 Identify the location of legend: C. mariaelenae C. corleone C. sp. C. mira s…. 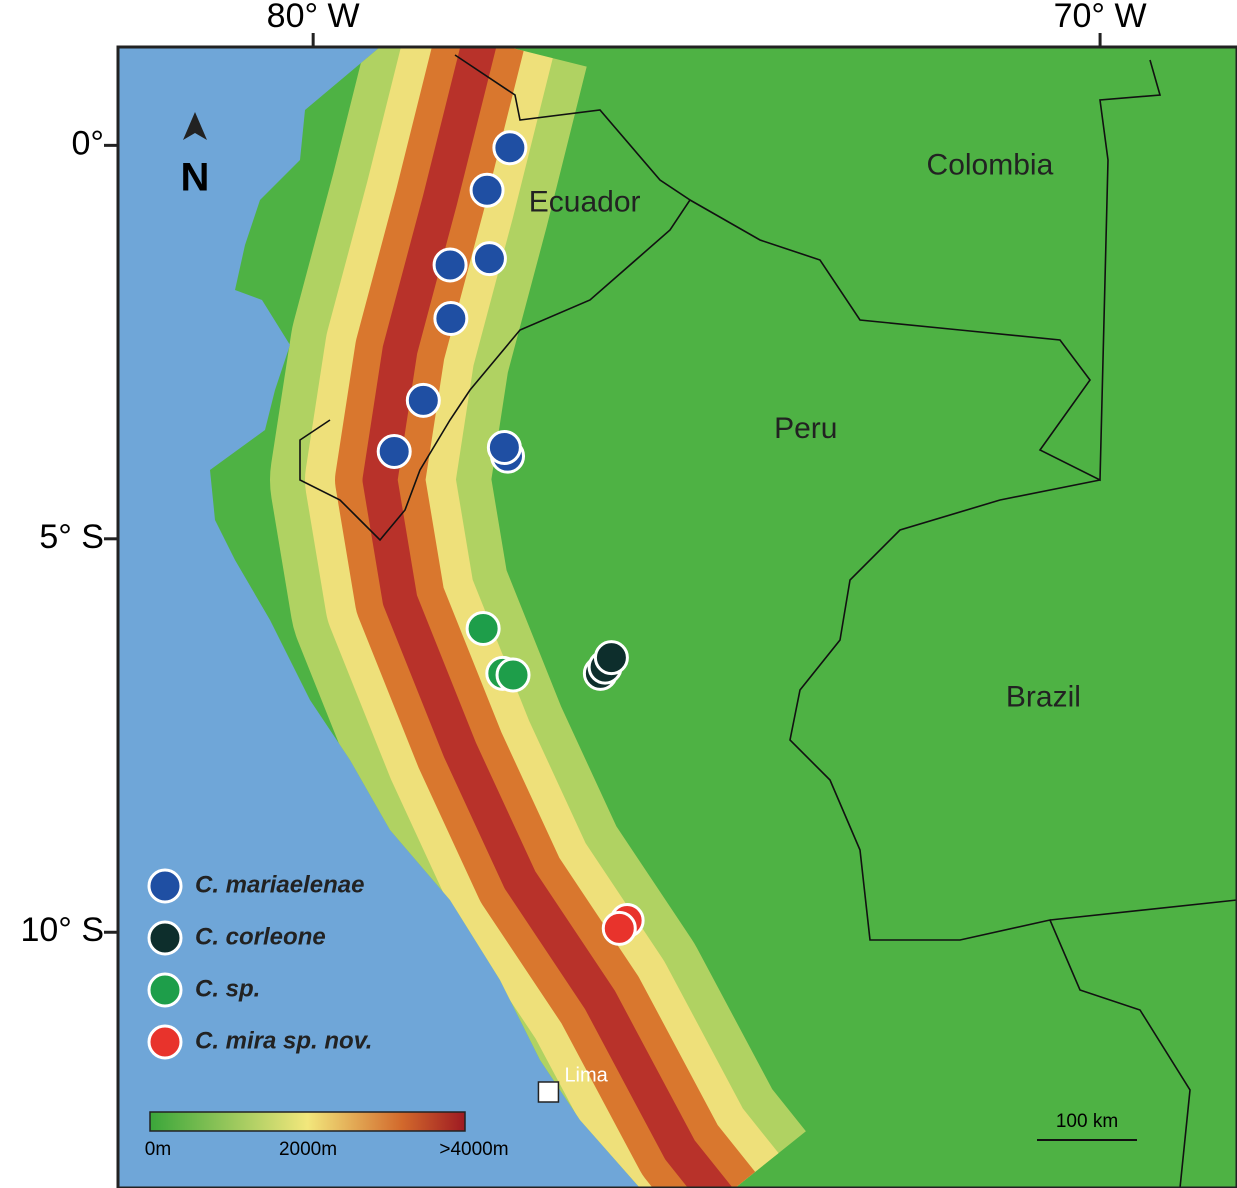
(259, 964).